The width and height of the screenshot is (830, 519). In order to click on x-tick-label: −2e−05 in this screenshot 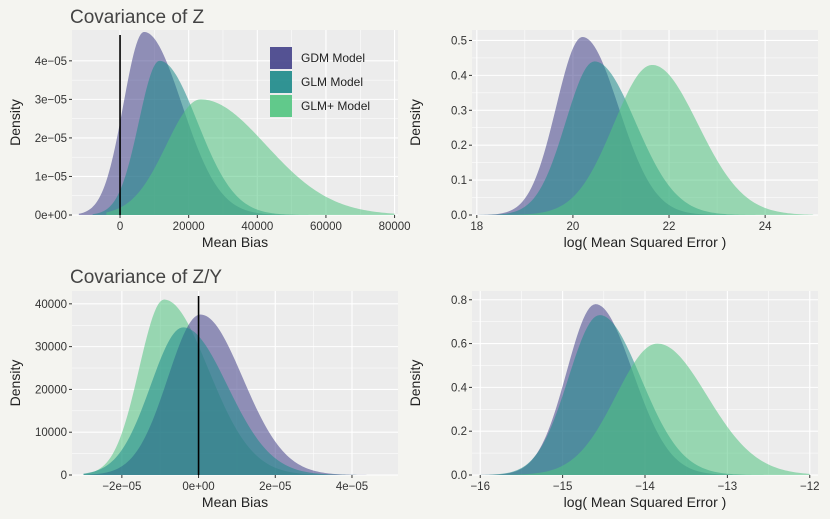, I will do `click(121, 487)`.